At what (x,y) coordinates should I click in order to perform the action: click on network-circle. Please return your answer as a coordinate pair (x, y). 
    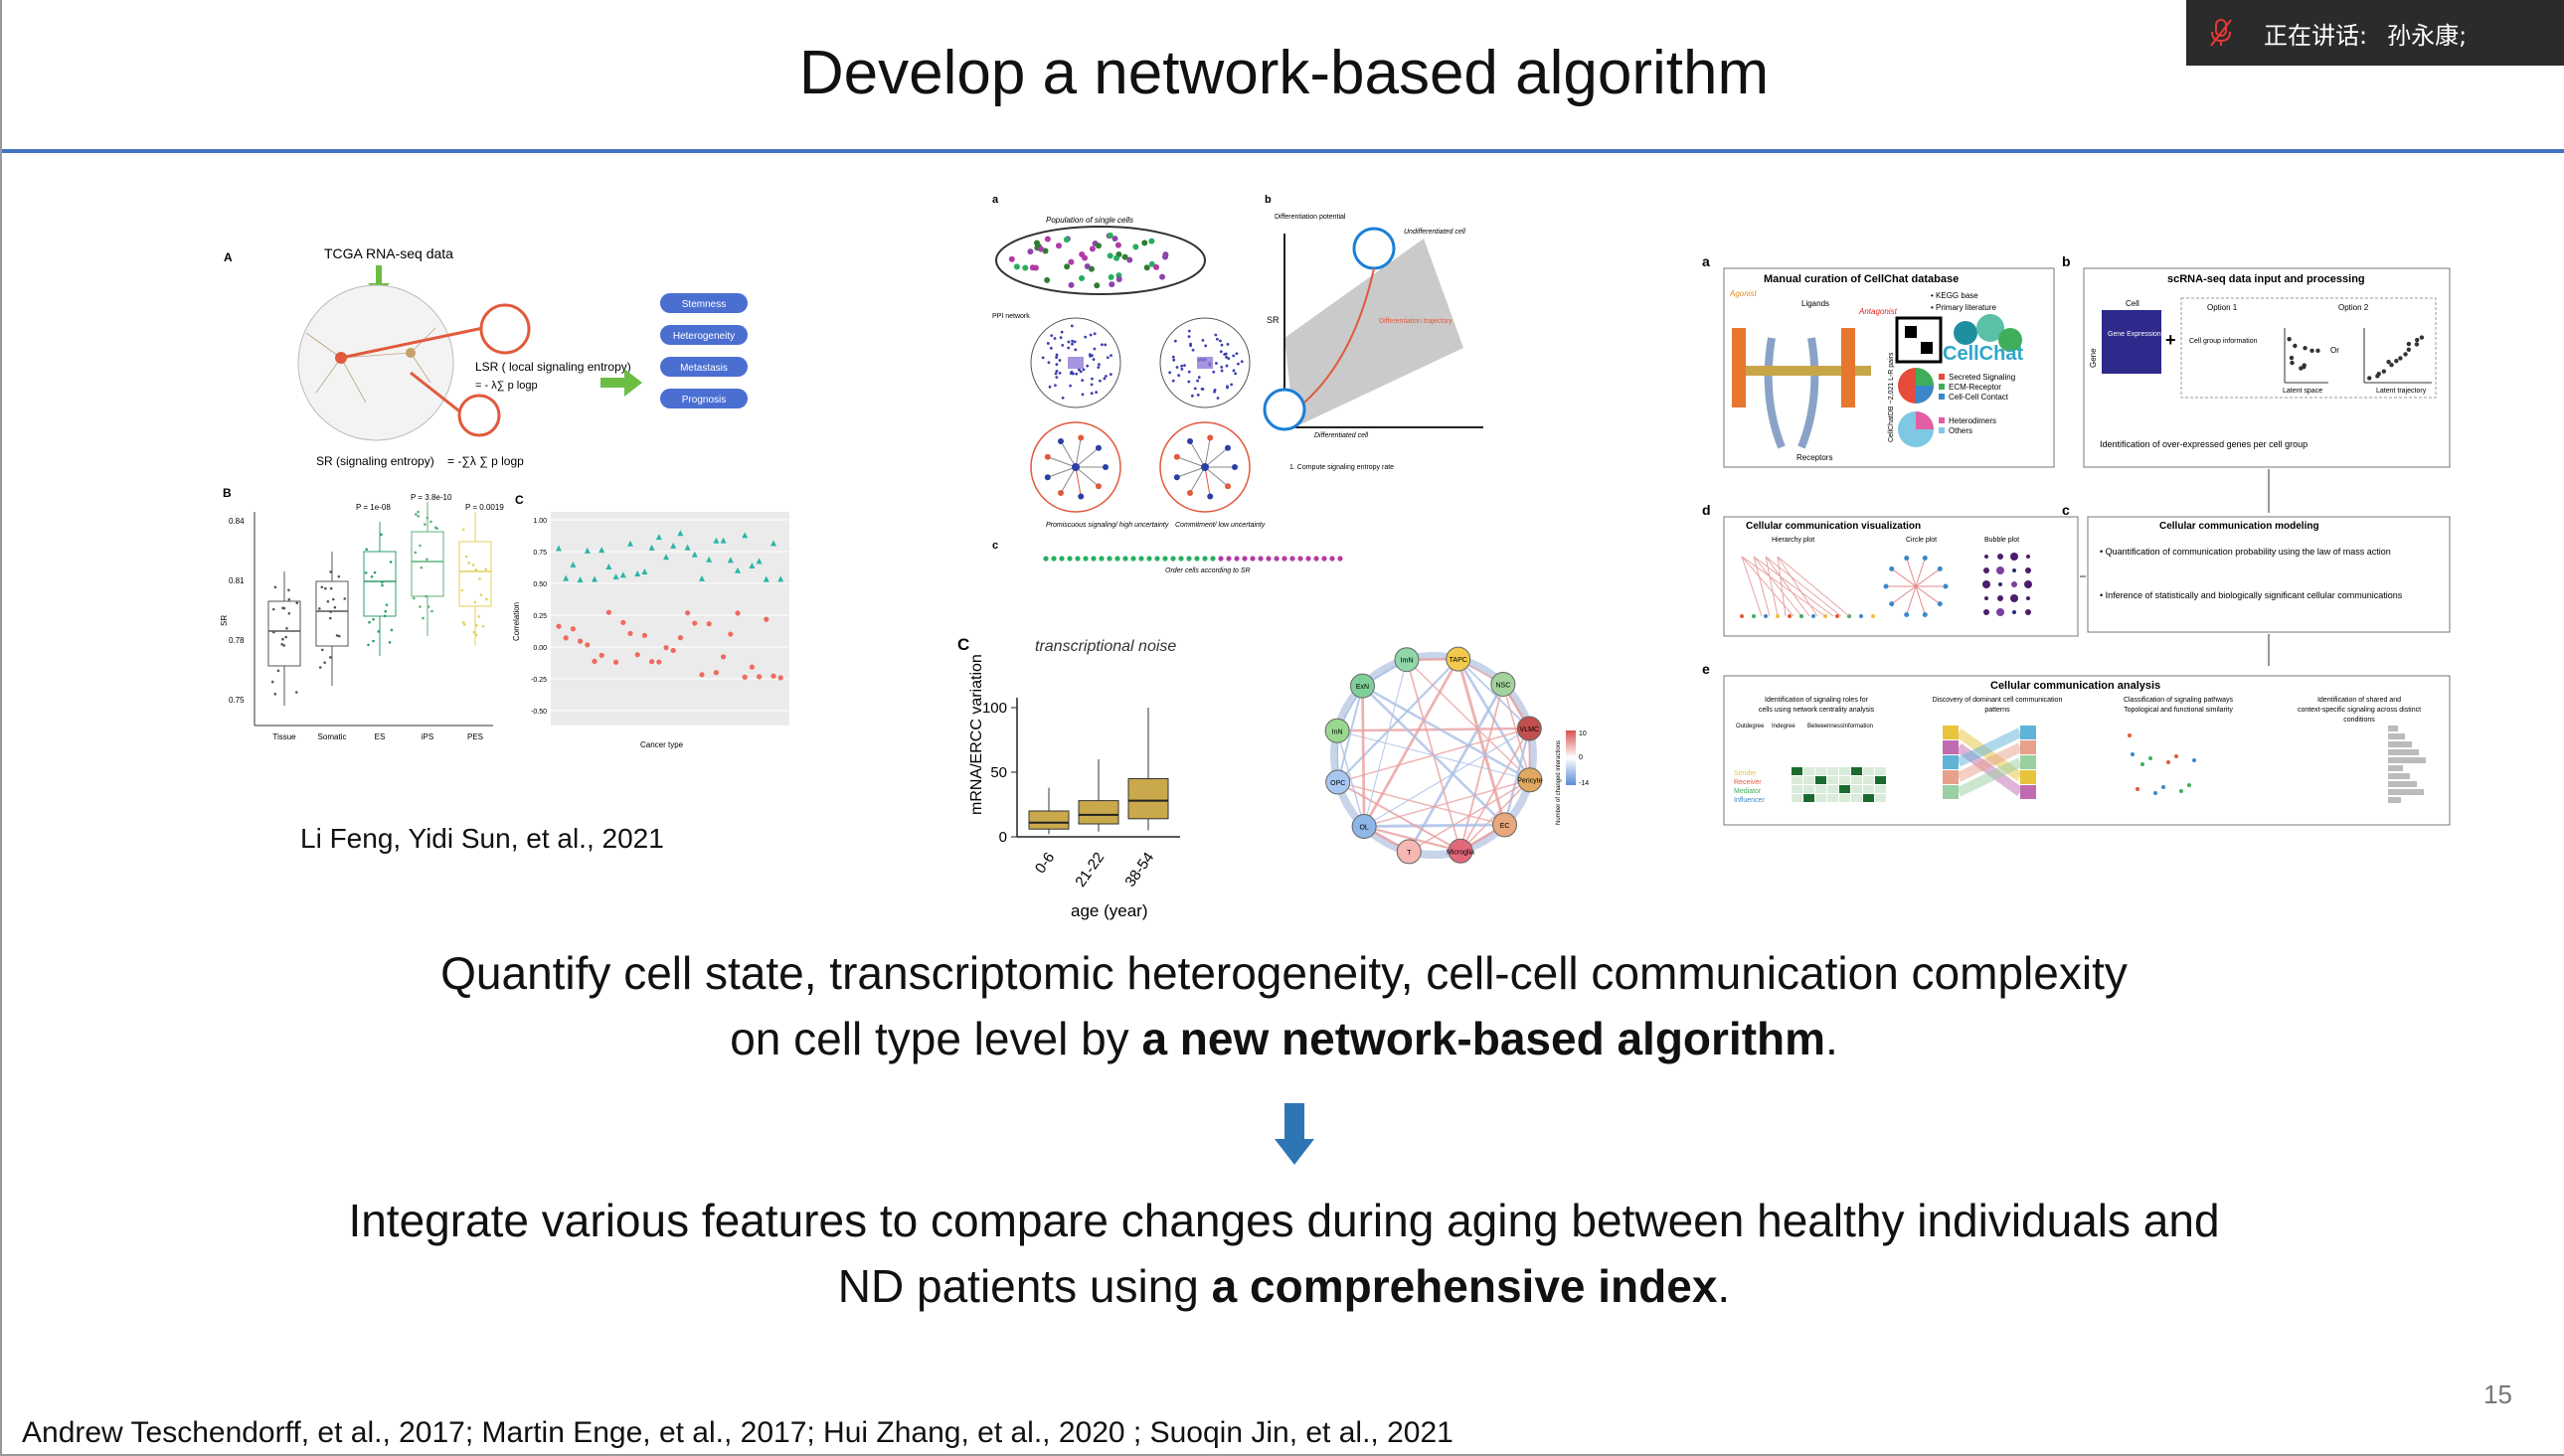
    Looking at the image, I should click on (376, 362).